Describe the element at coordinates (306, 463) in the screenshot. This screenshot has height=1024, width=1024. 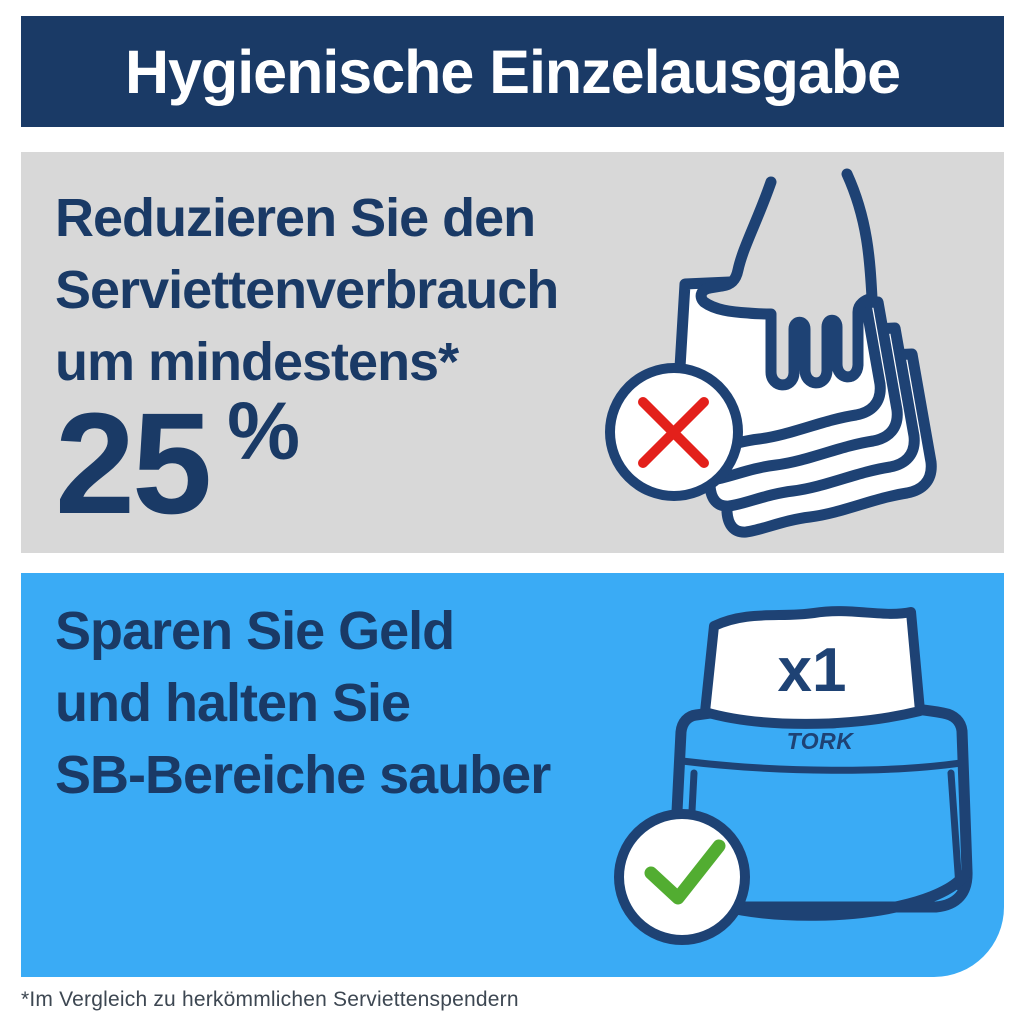
I see `stat-percentage: 25 %` at that location.